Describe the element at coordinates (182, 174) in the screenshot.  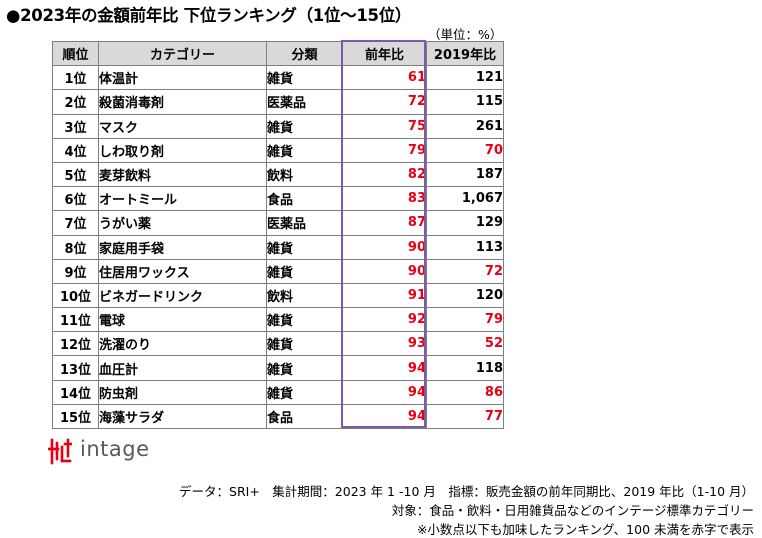
I see `category-cell: 麦芽飲料` at that location.